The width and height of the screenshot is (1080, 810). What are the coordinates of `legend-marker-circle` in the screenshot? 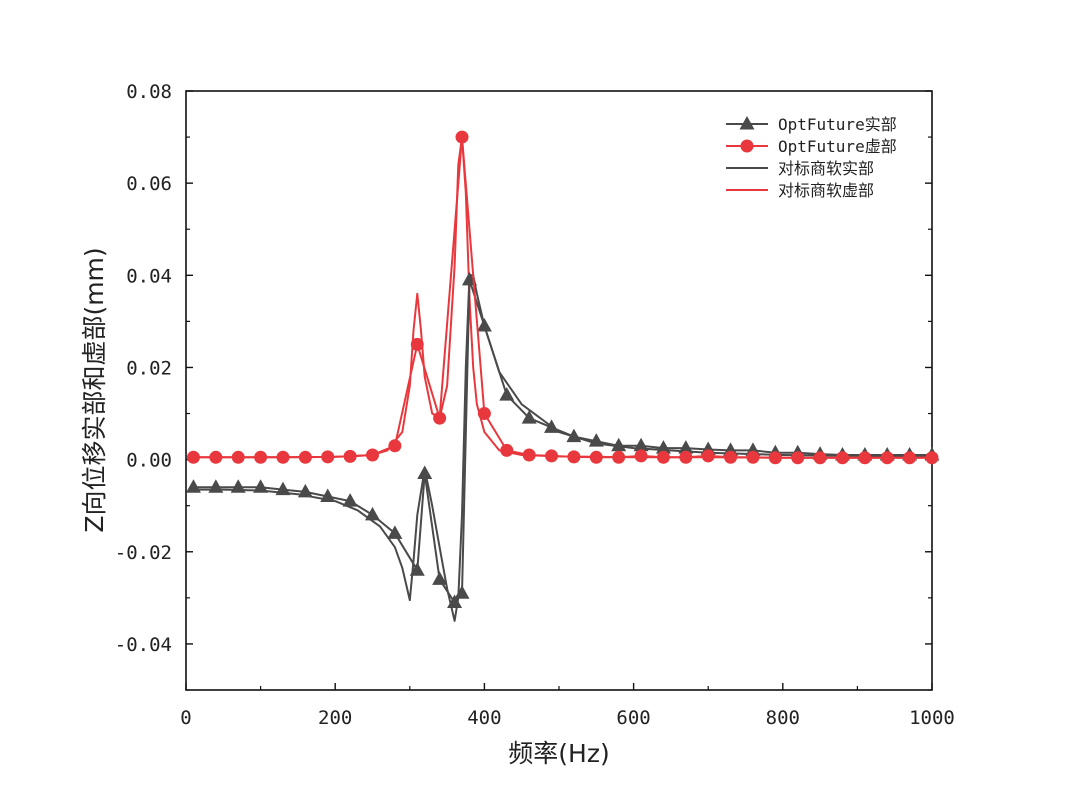 It's located at (747, 146).